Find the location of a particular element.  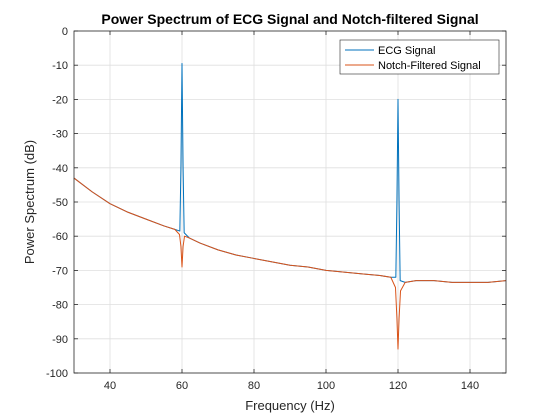

x-tick-label: 140 is located at coordinates (470, 386).